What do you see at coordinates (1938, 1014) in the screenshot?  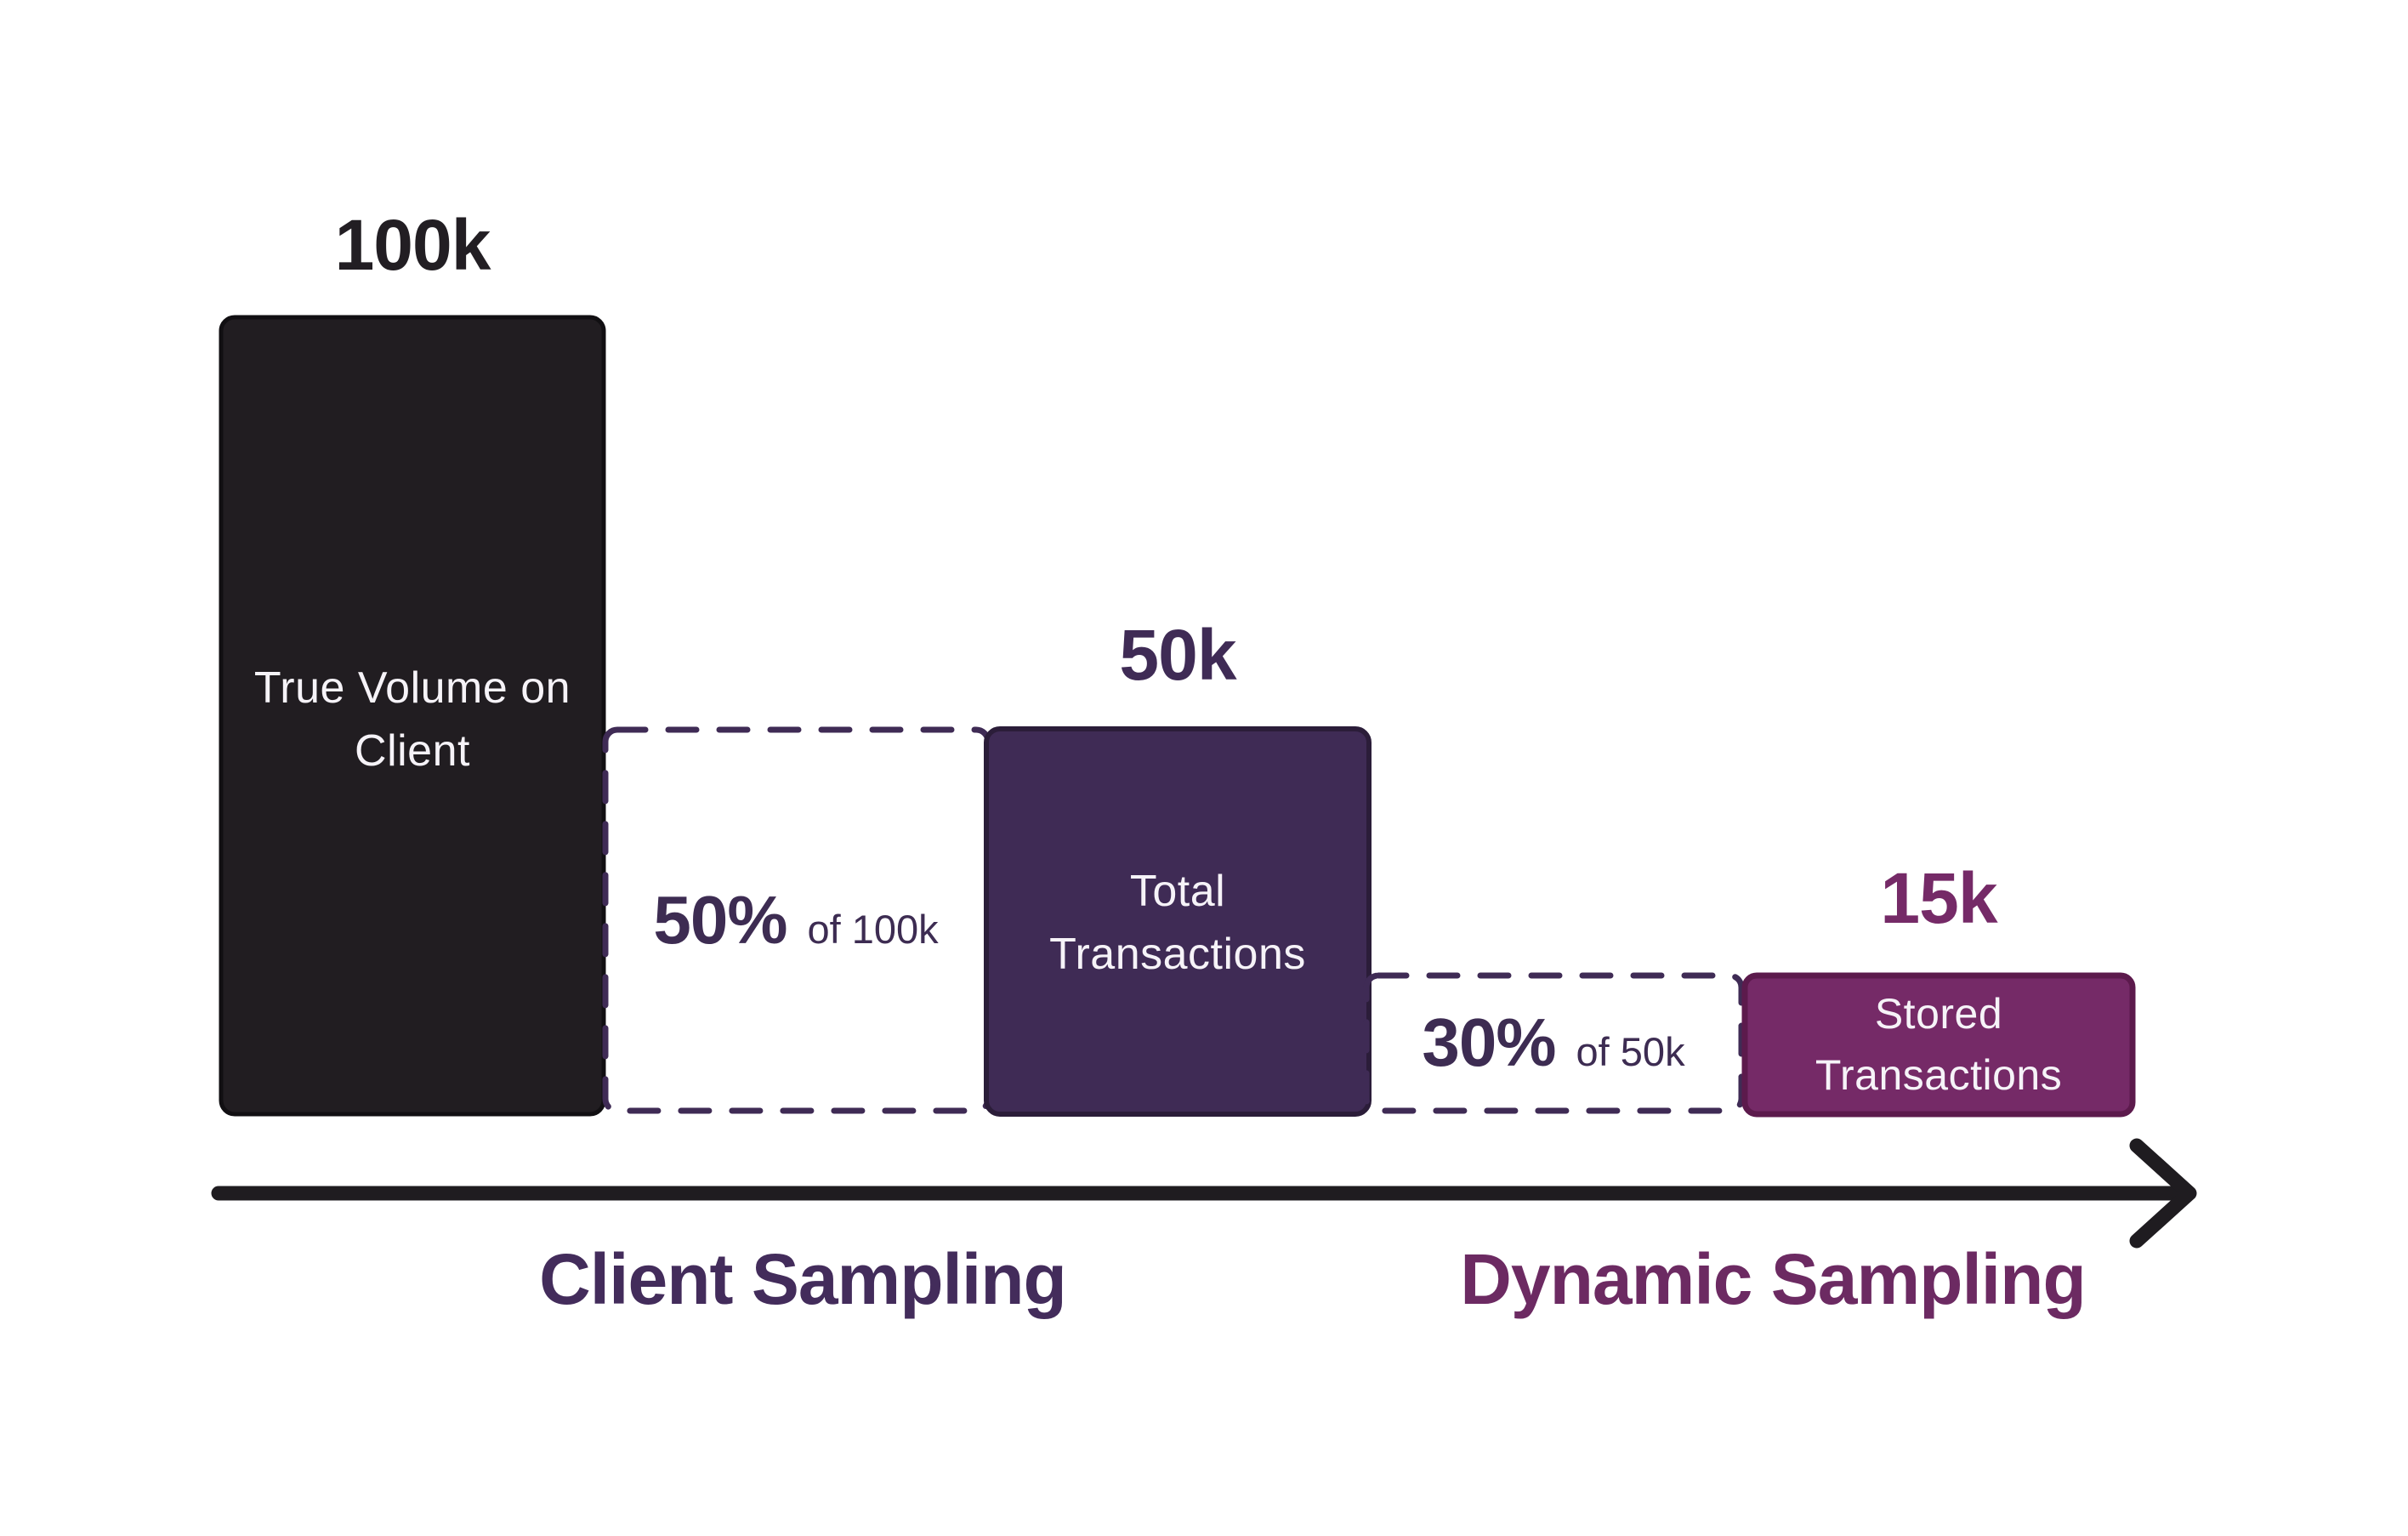 I see `stored-transactions-bar-label-line1: Stored` at bounding box center [1938, 1014].